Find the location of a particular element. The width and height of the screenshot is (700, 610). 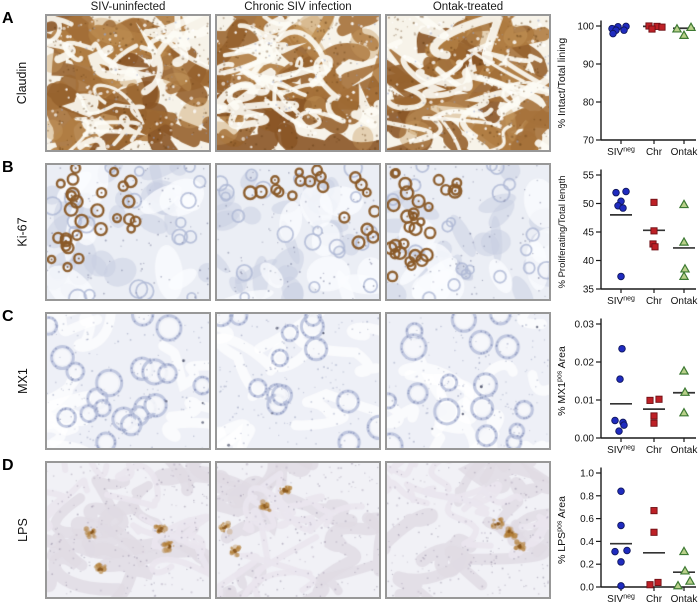

svg-text: 55 is located at coordinates (589, 176).